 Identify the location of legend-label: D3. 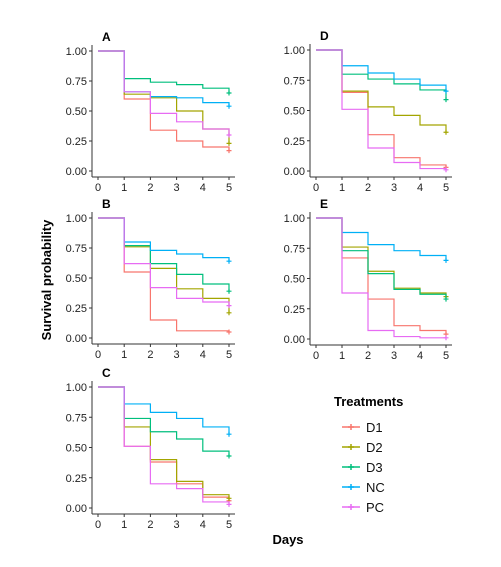
(374, 467).